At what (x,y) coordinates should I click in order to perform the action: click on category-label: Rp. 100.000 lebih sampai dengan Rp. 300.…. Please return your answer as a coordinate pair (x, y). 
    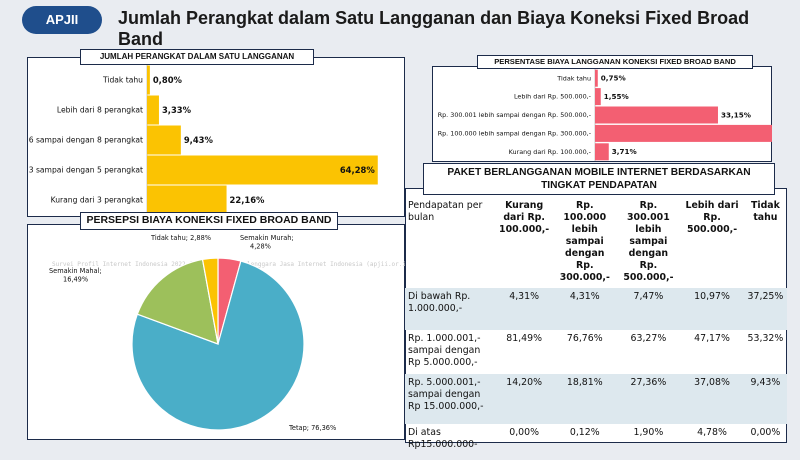
    Looking at the image, I should click on (514, 134).